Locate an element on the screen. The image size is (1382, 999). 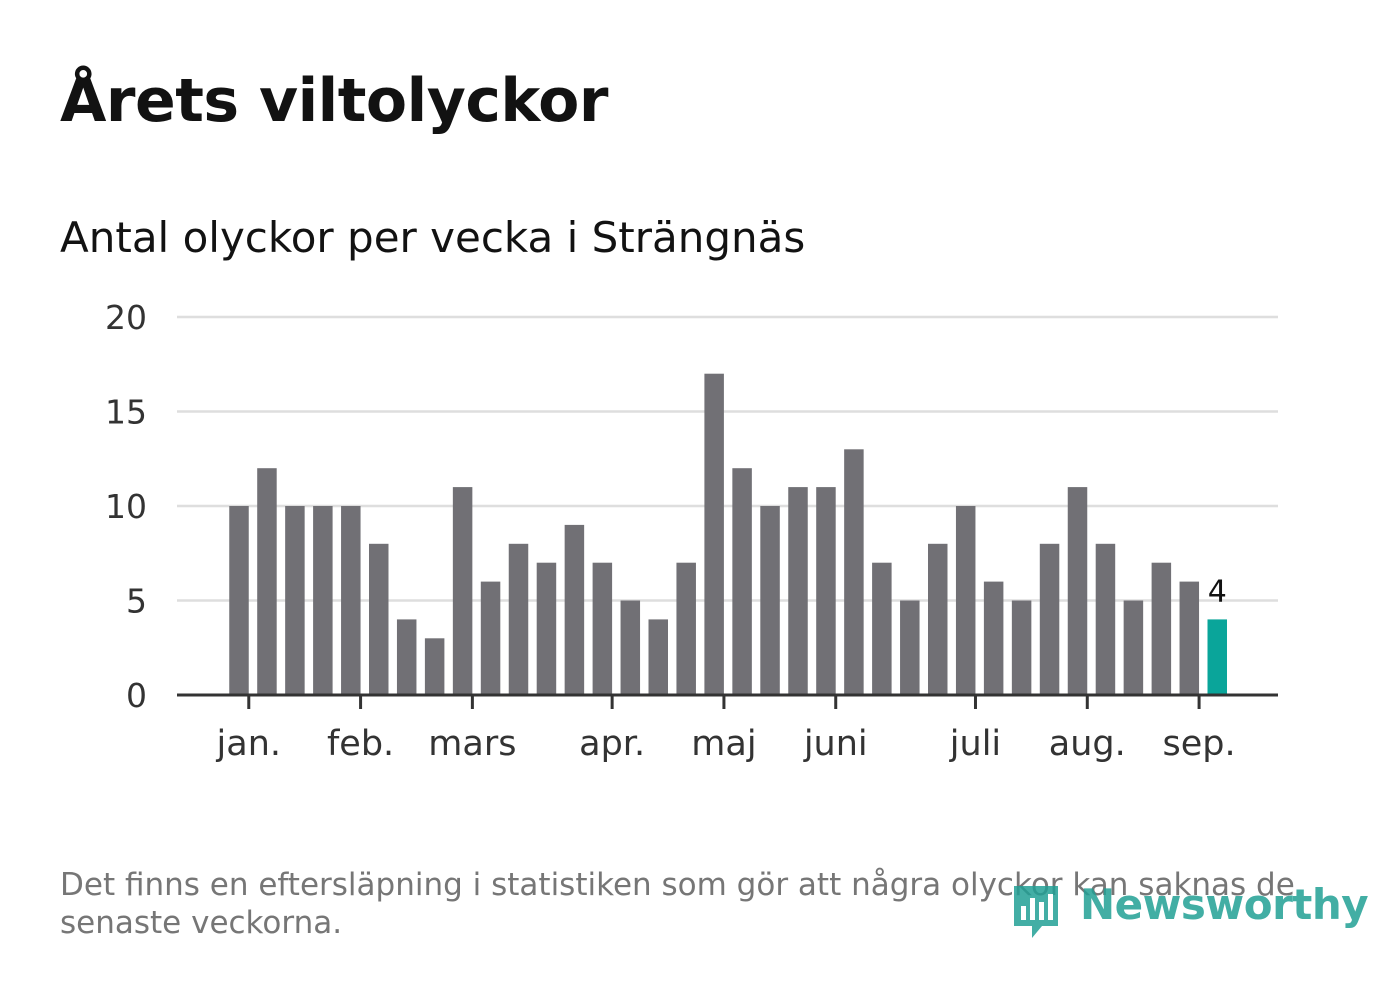
x-tick-label: jan. is located at coordinates (248, 744).